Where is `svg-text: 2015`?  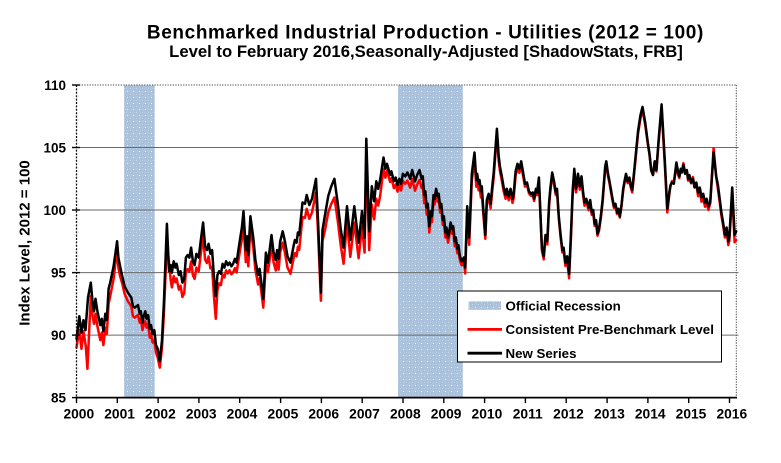
svg-text: 2015 is located at coordinates (691, 413).